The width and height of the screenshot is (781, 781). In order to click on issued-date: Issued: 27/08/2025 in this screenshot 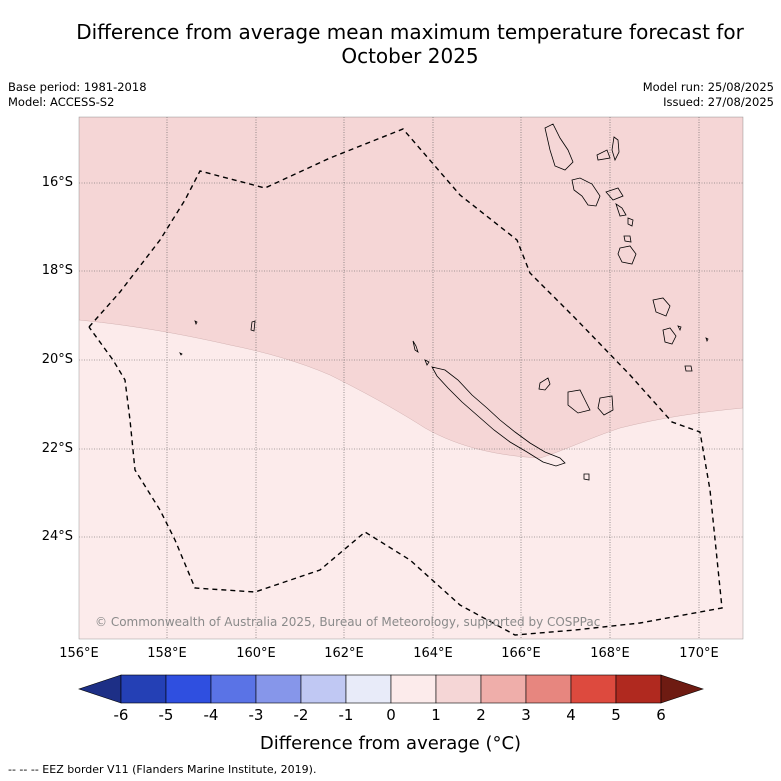, I will do `click(718, 102)`.